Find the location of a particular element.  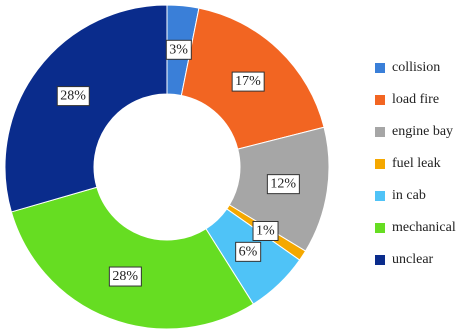

legend-label: engine bay is located at coordinates (422, 131).